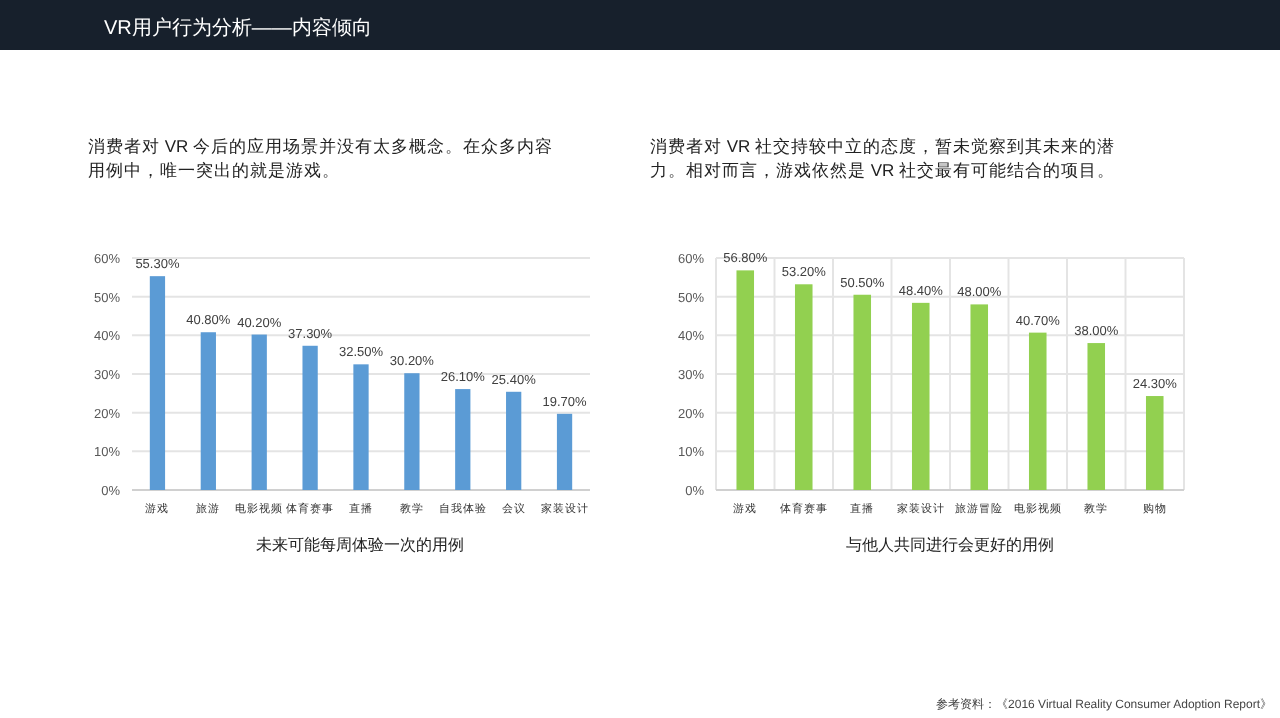 The height and width of the screenshot is (718, 1280). Describe the element at coordinates (950, 545) in the screenshot. I see `x-axis-title: 与他人共同进行会更好的用例` at that location.